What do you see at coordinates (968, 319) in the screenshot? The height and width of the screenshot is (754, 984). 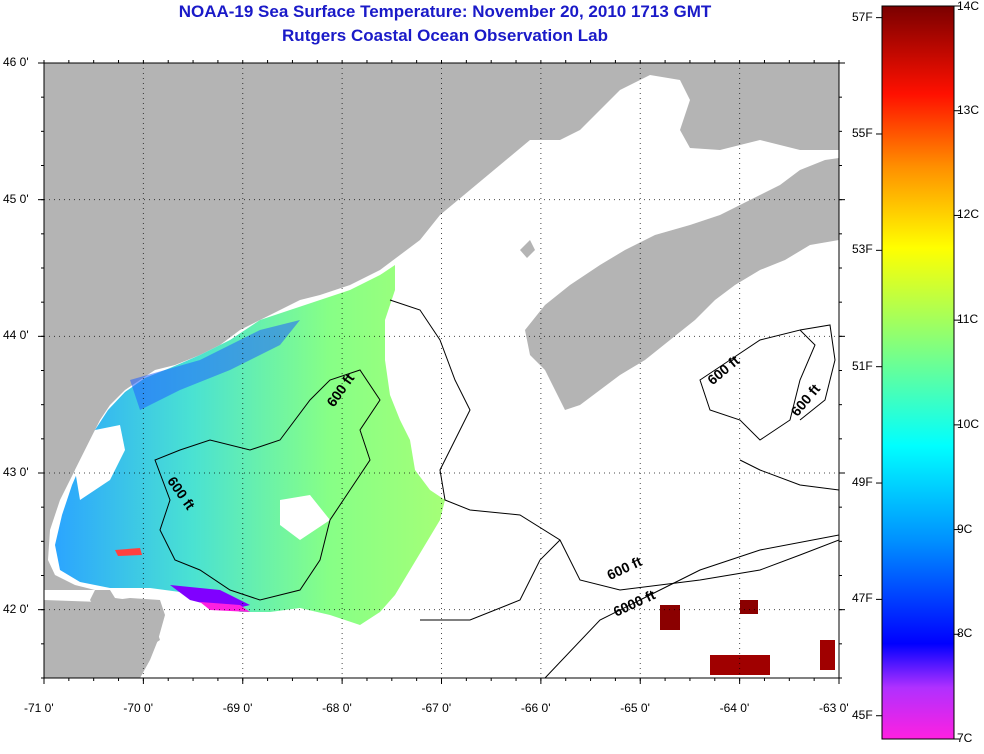 I see `colorbar-label-celsius: 11C` at bounding box center [968, 319].